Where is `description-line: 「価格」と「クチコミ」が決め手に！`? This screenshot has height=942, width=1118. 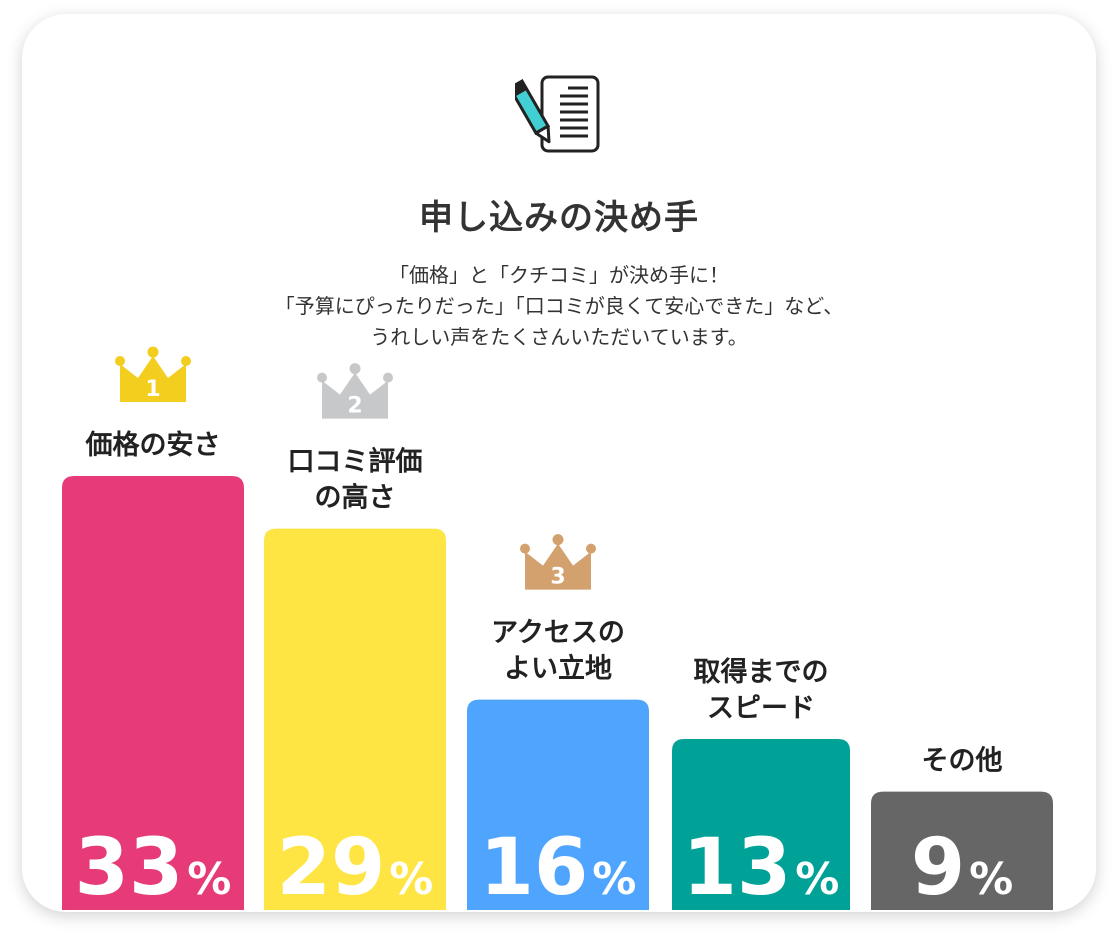
description-line: 「価格」と「クチコミ」が決め手に！ is located at coordinates (559, 275).